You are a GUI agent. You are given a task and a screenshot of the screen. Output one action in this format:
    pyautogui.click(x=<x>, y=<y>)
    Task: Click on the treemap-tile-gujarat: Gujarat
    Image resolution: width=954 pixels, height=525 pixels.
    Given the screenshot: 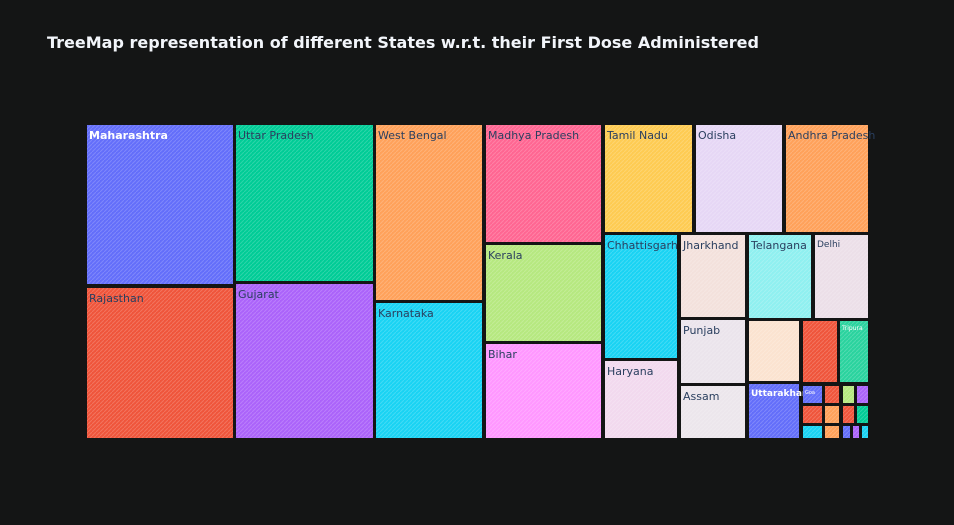 What is the action you would take?
    pyautogui.click(x=304, y=361)
    